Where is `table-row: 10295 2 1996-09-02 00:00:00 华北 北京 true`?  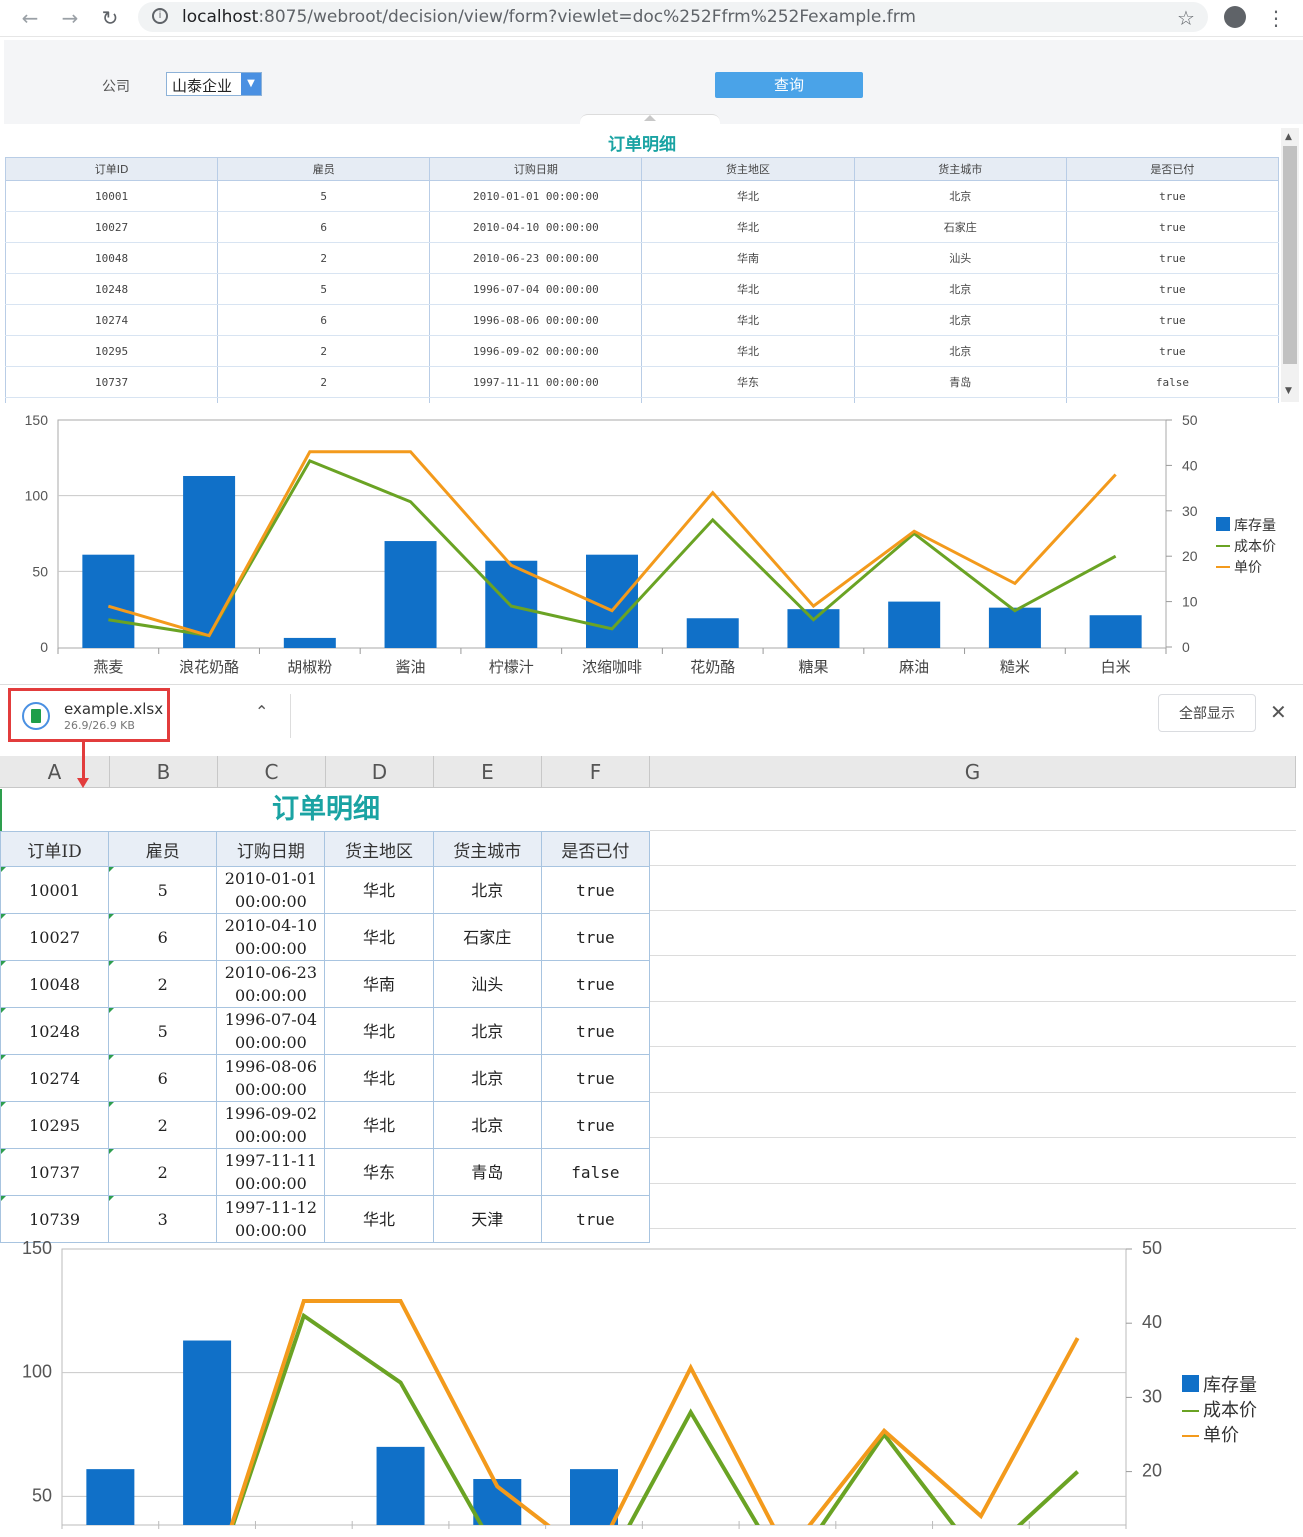 table-row: 10295 2 1996-09-02 00:00:00 华北 北京 true is located at coordinates (642, 351).